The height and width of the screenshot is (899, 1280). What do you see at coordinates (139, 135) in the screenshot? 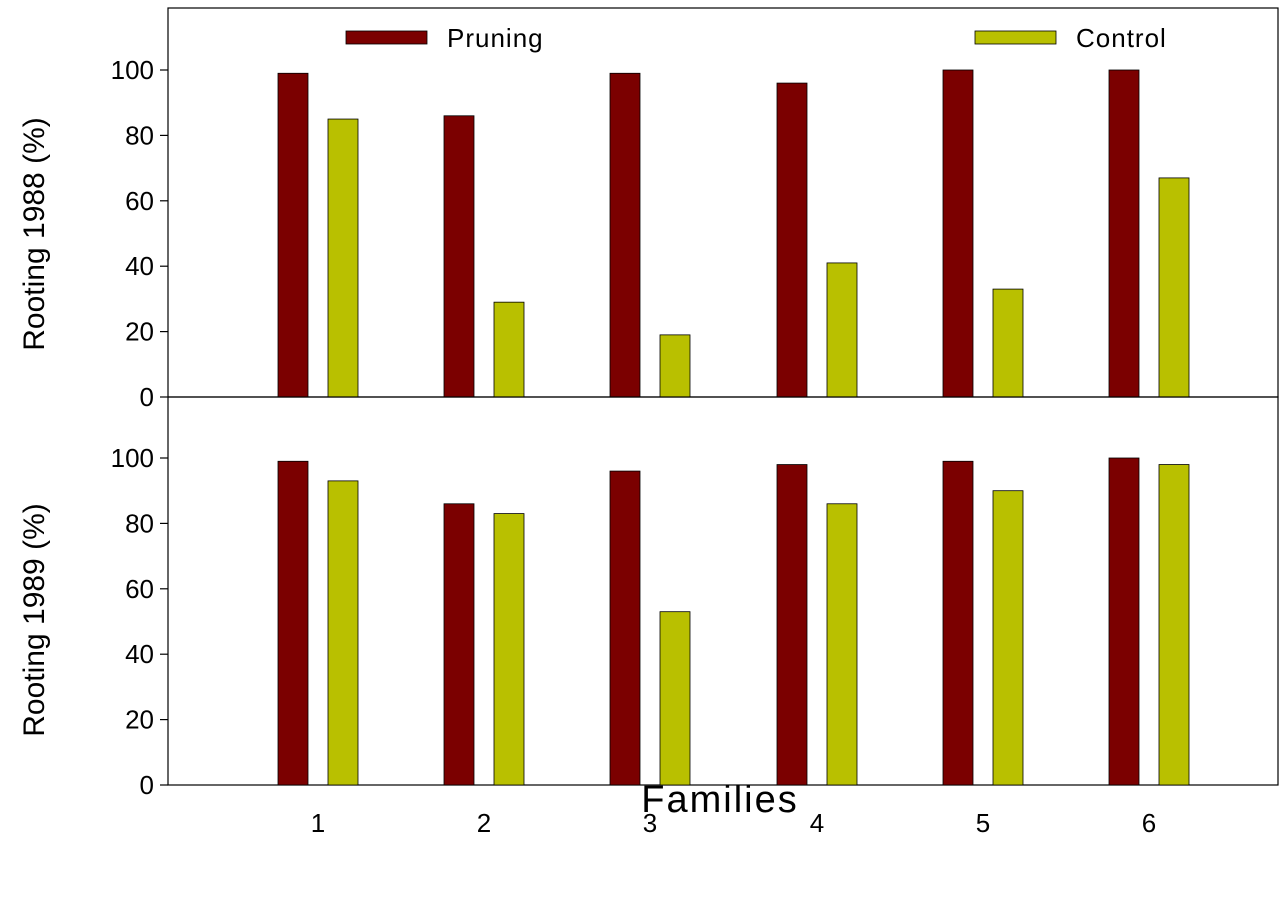
I see `y-tick-label-1988-80: 80` at bounding box center [139, 135].